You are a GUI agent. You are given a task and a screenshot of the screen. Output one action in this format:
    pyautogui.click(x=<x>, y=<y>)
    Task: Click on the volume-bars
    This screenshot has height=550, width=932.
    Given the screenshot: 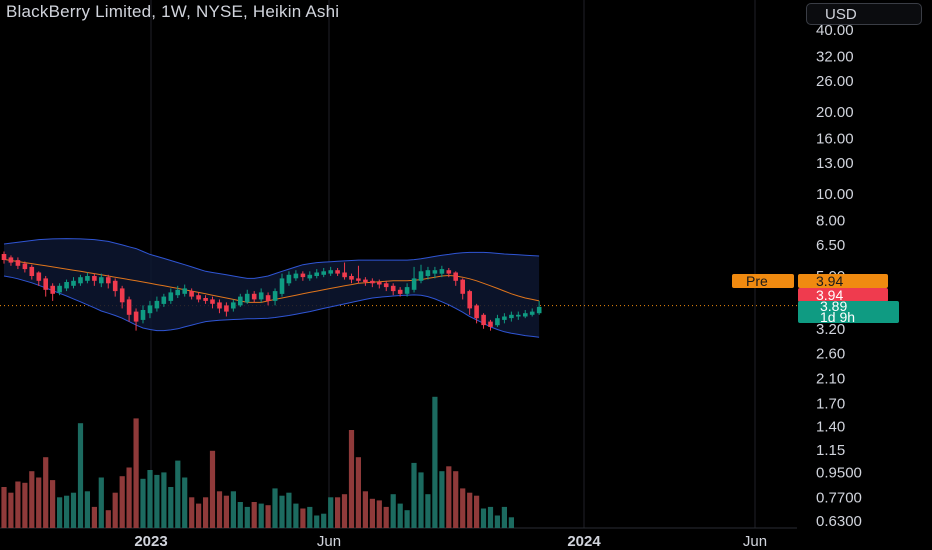 What is the action you would take?
    pyautogui.click(x=257, y=462)
    